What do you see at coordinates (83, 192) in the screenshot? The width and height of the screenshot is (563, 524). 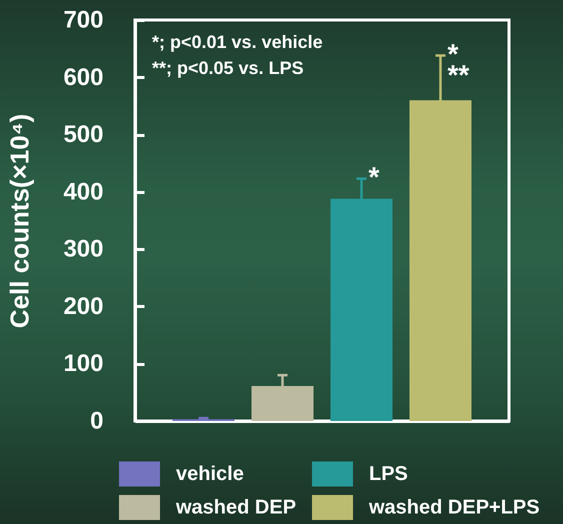 I see `y-tick-label: 400` at bounding box center [83, 192].